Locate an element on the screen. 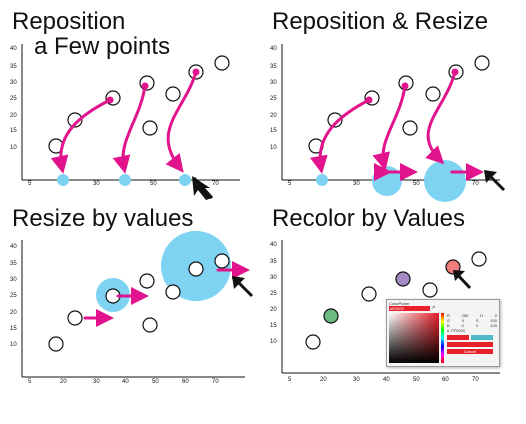  panel4-chart: 40 35 30 25 20 15 10 5 20 30 40 50 60 70 is located at coordinates (385, 311).